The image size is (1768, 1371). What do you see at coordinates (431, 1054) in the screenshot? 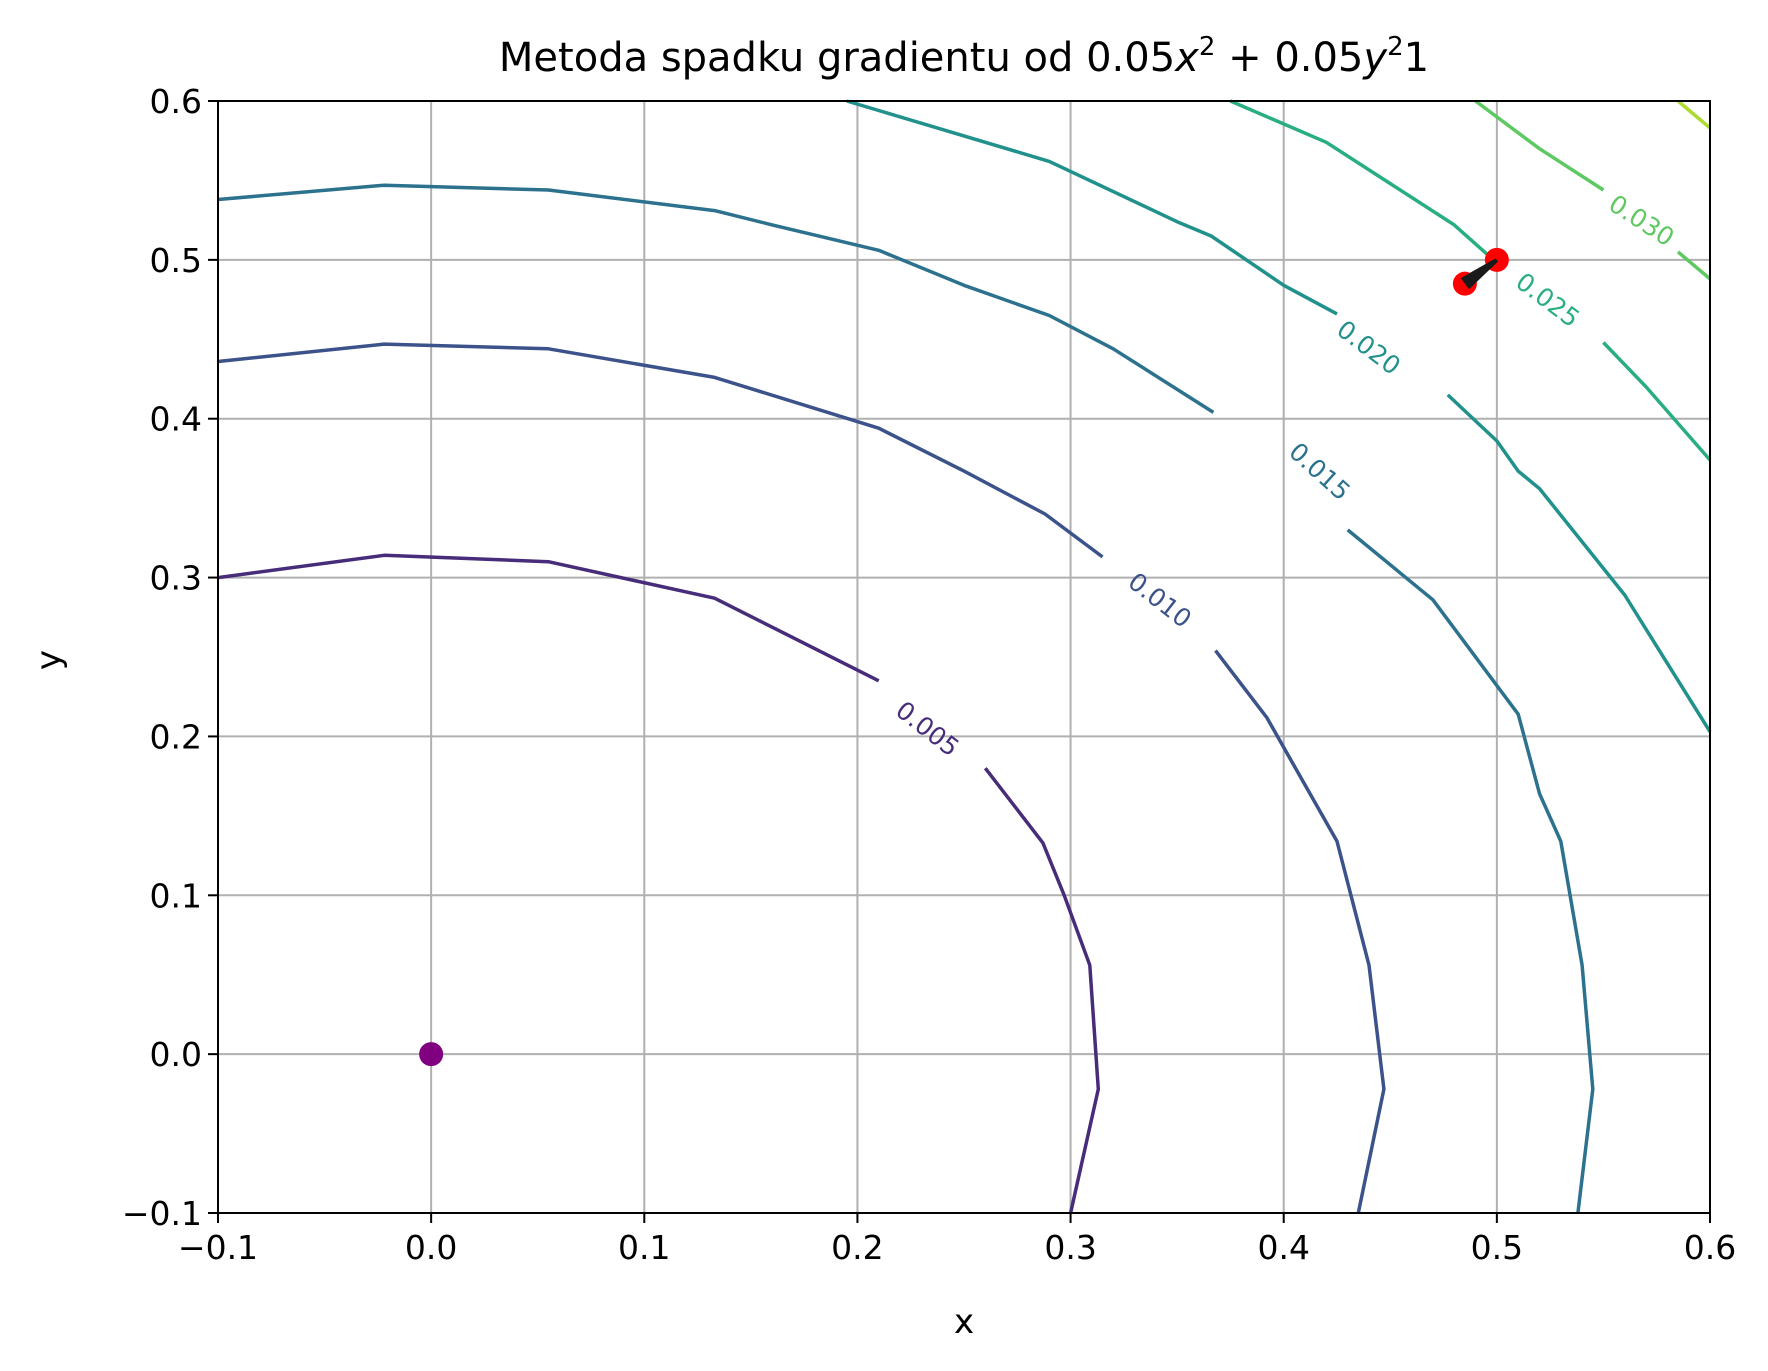
I see `point-minimum` at bounding box center [431, 1054].